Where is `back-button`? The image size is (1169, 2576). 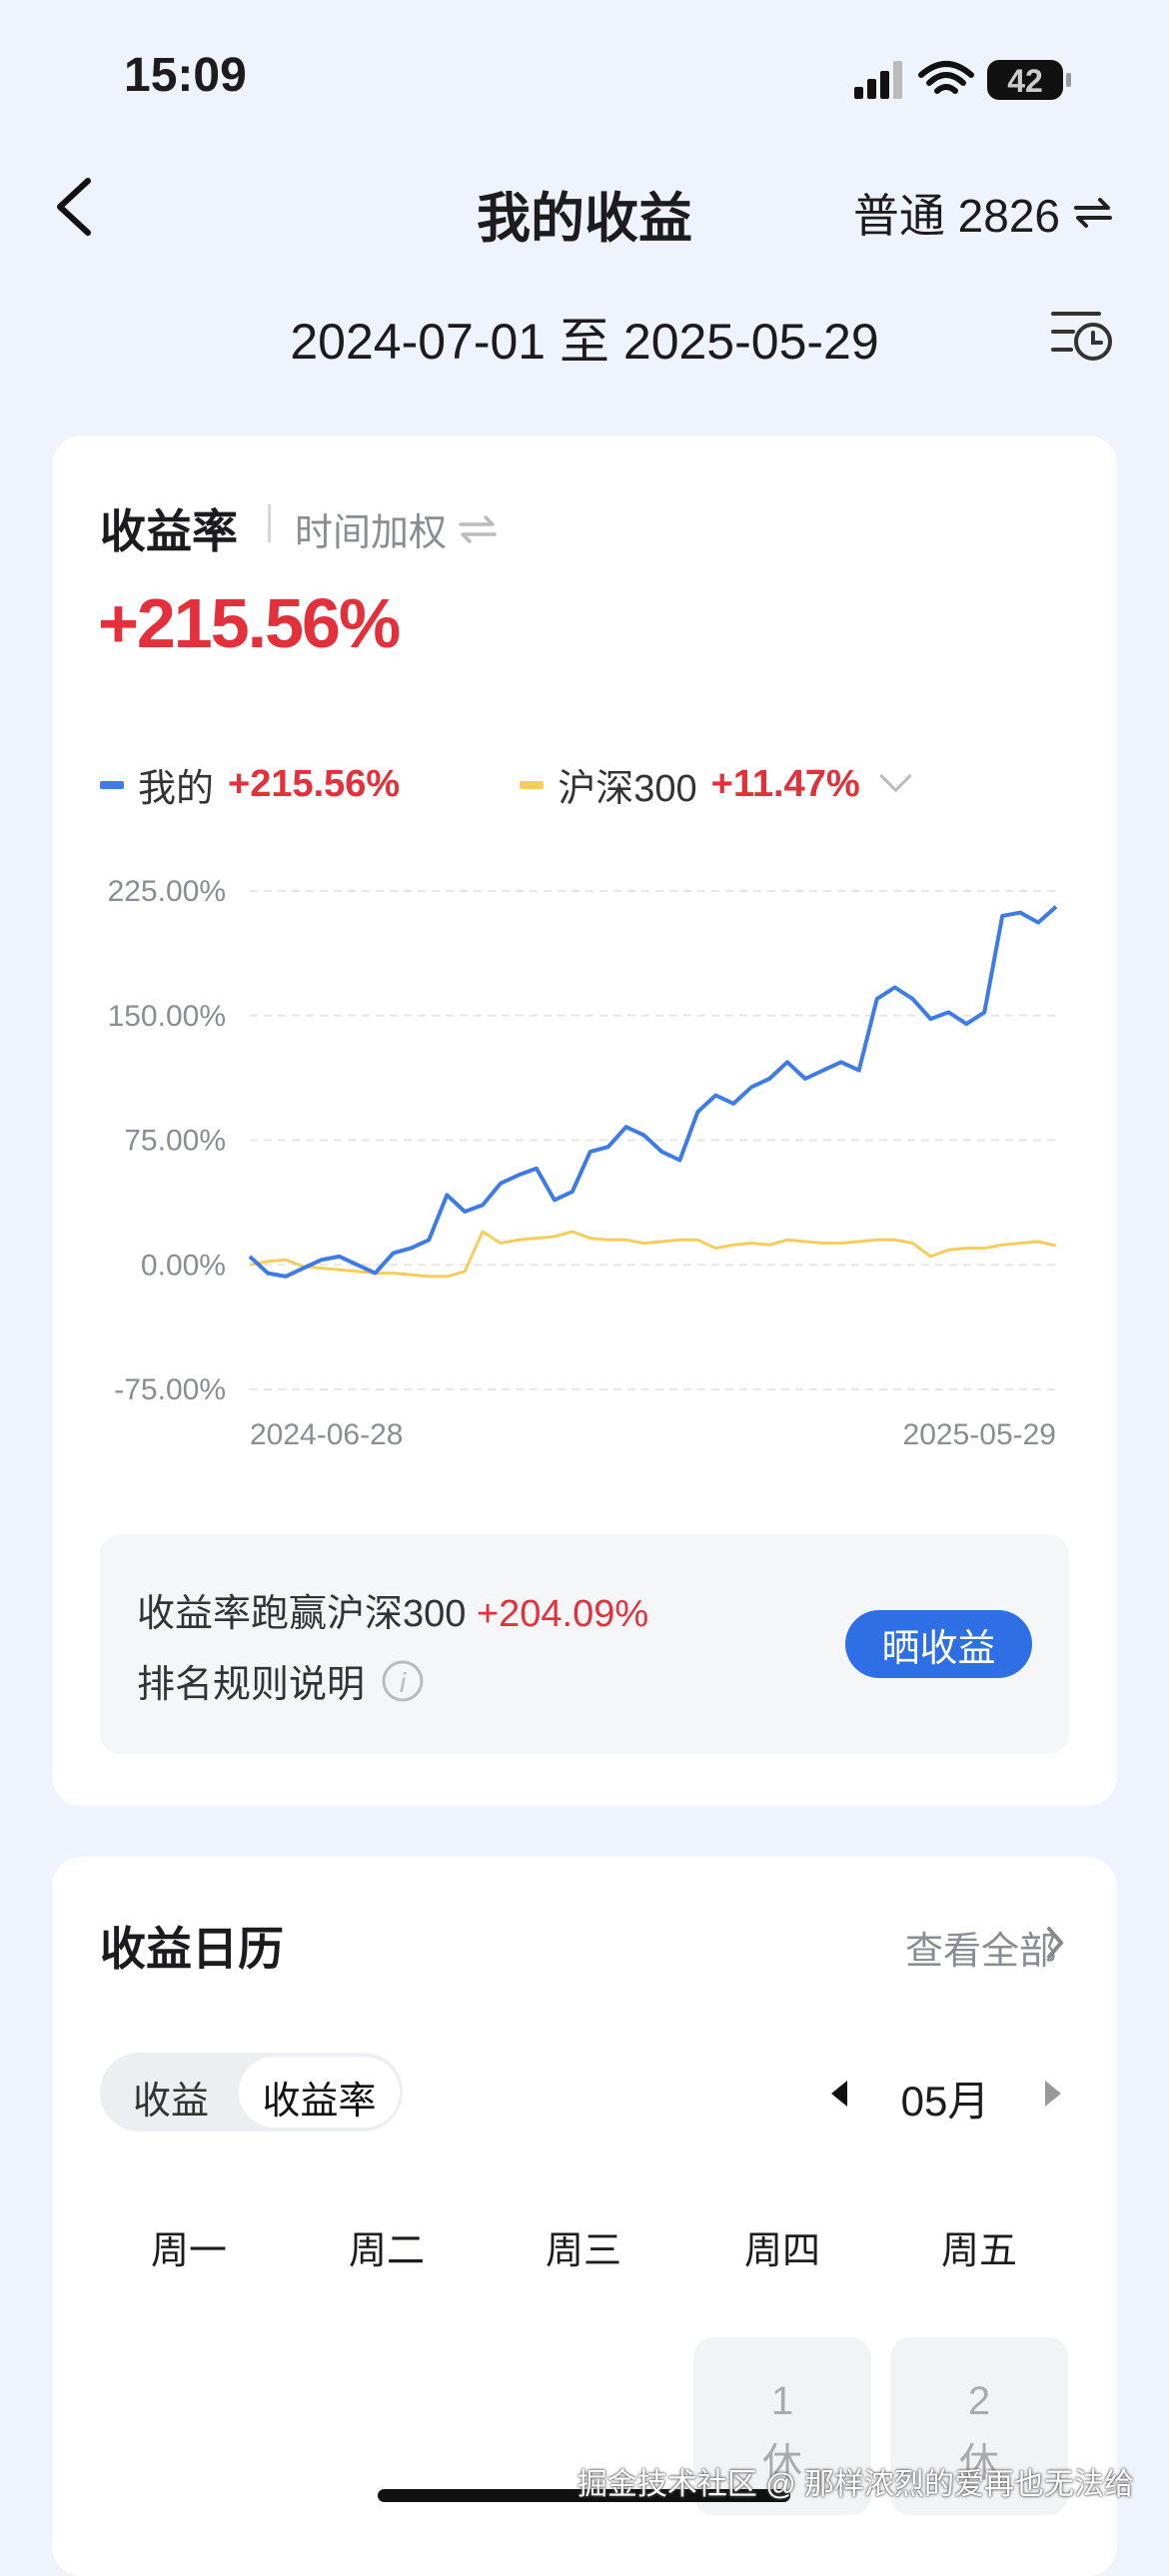
back-button is located at coordinates (75, 207).